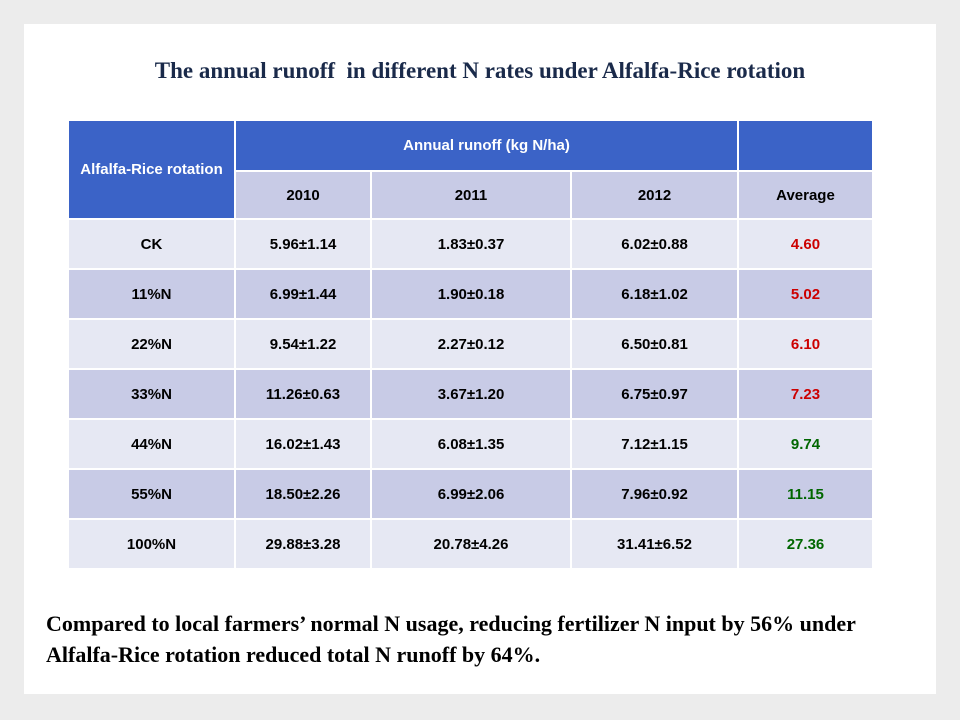  What do you see at coordinates (654, 494) in the screenshot?
I see `cell-2012: 7.96±0.92` at bounding box center [654, 494].